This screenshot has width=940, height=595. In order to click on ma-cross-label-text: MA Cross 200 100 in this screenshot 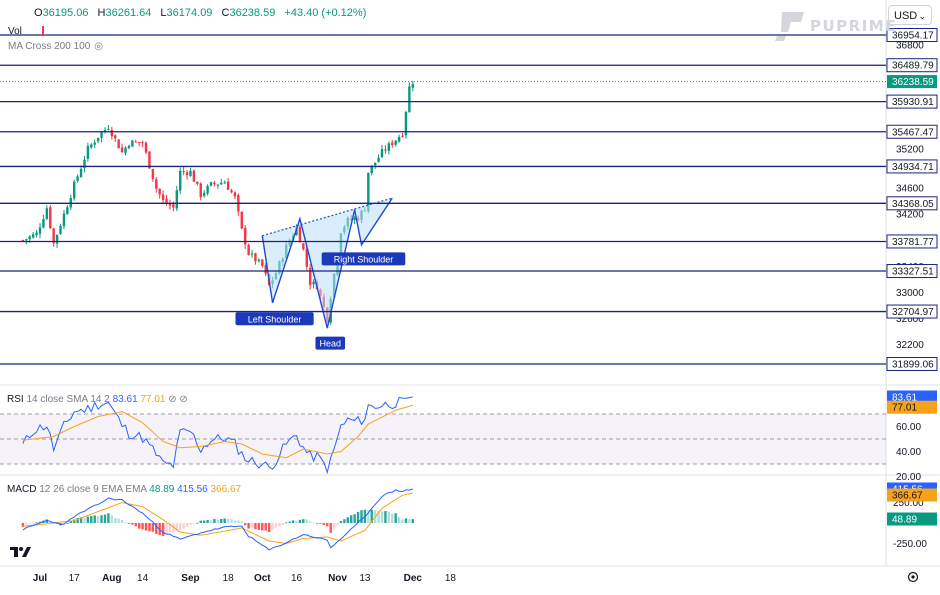, I will do `click(49, 46)`.